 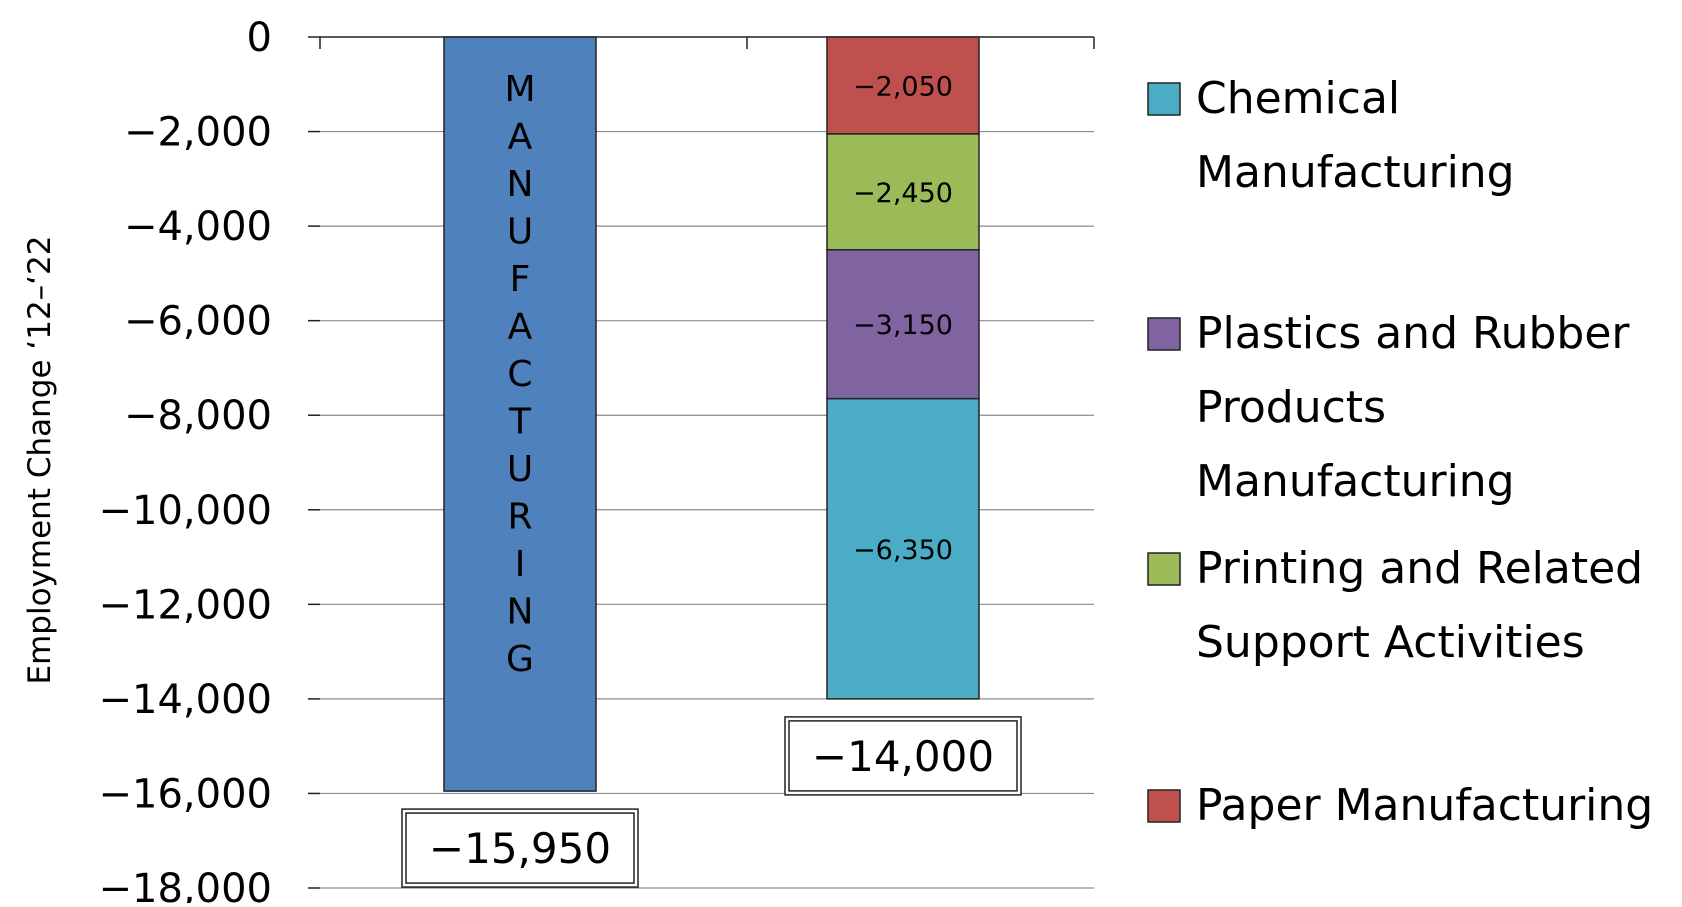 I want to click on total-label-box: −15,950, so click(x=520, y=848).